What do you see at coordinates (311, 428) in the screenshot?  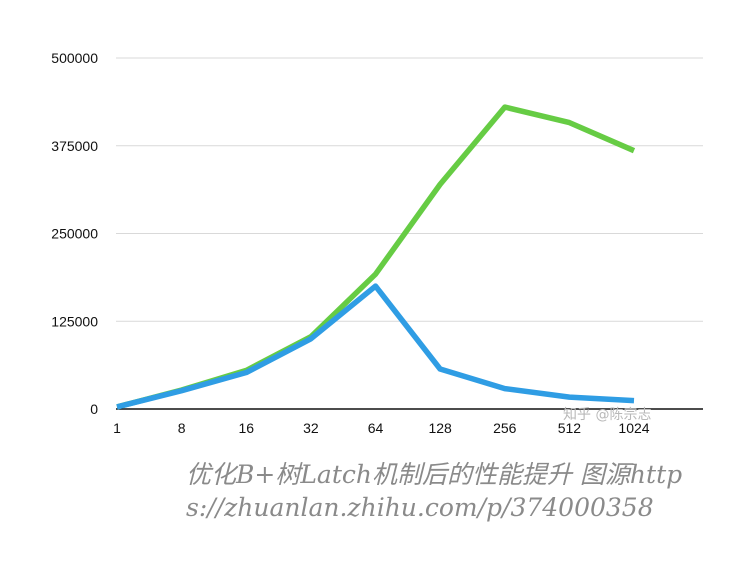 I see `x-tick-label: 32` at bounding box center [311, 428].